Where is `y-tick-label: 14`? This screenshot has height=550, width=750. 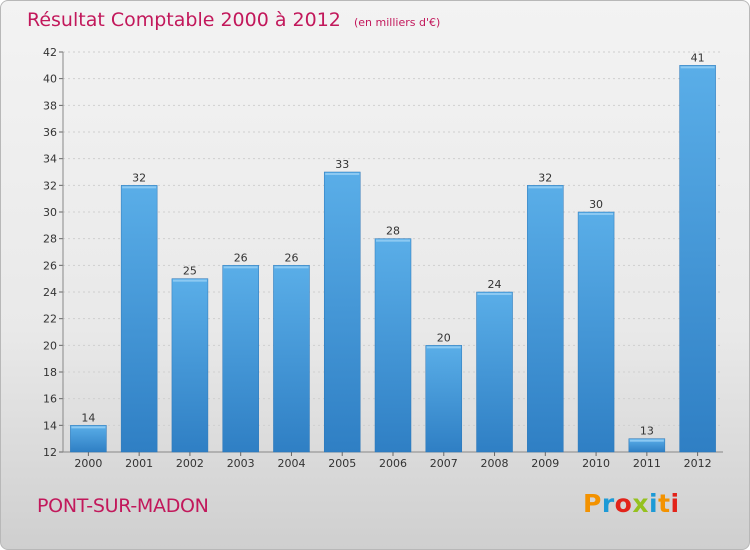 y-tick-label: 14 is located at coordinates (50, 425).